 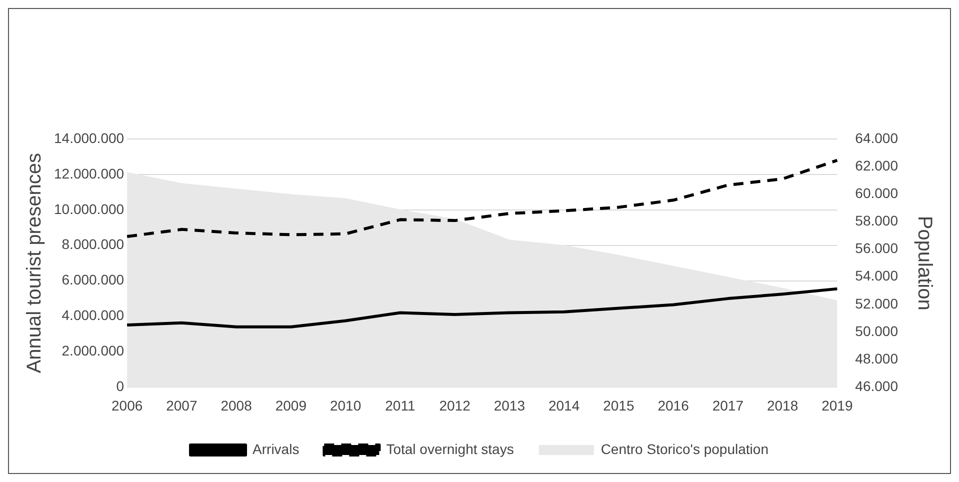 I want to click on legend-label: Arrivals, so click(x=276, y=448).